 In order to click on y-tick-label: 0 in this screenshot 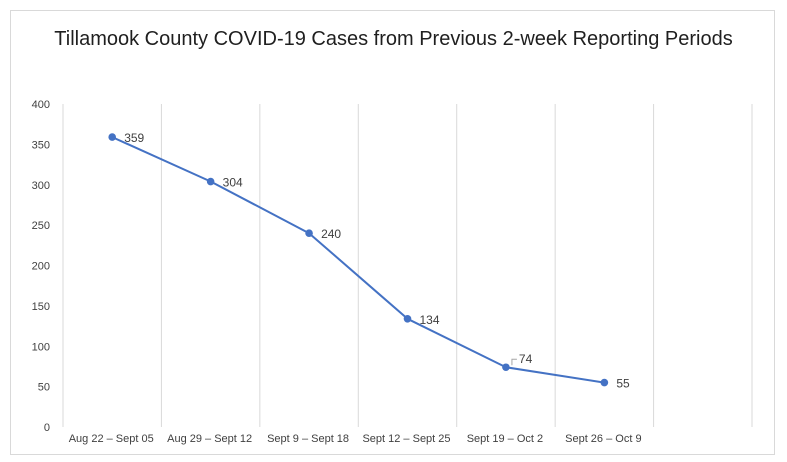, I will do `click(47, 428)`.